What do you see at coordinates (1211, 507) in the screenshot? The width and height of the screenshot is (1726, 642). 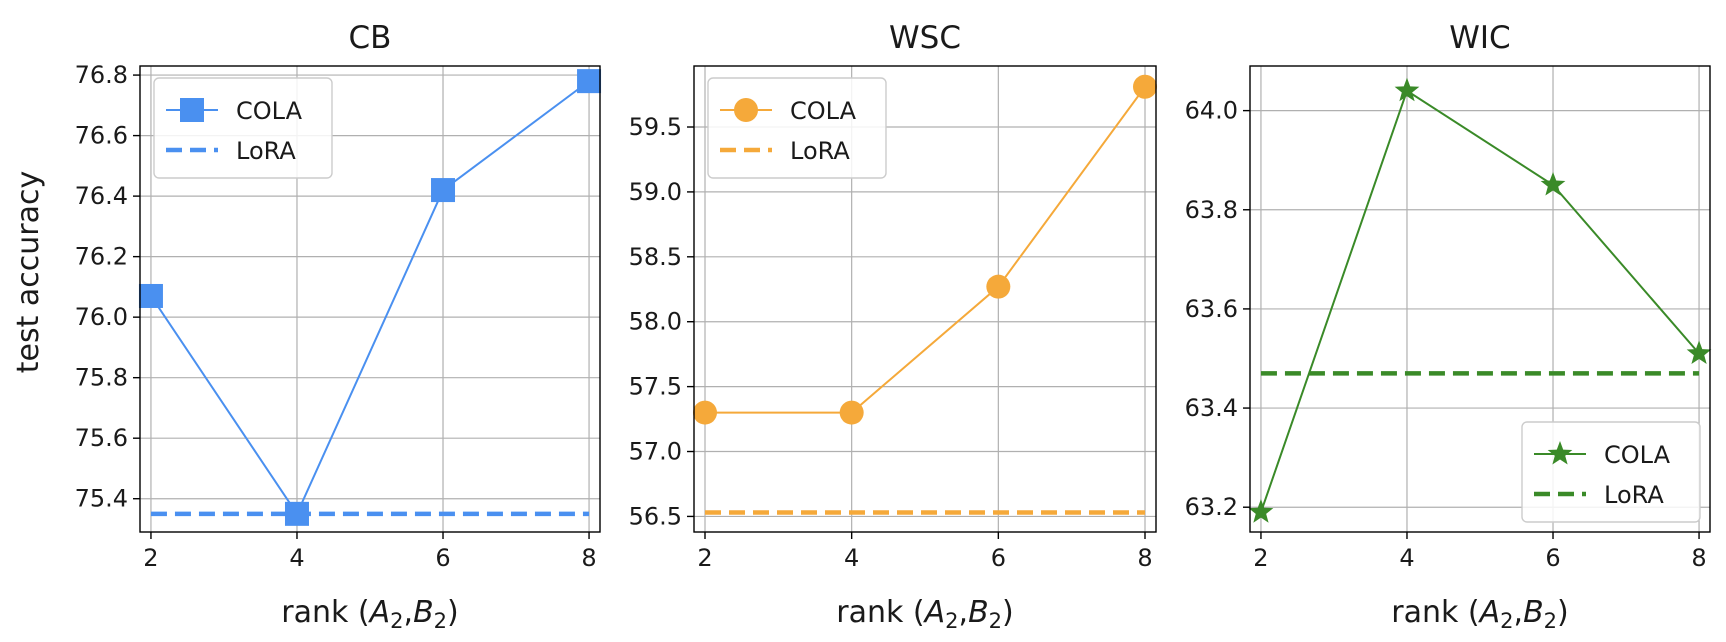 I see `y-tick-label: 63.2` at bounding box center [1211, 507].